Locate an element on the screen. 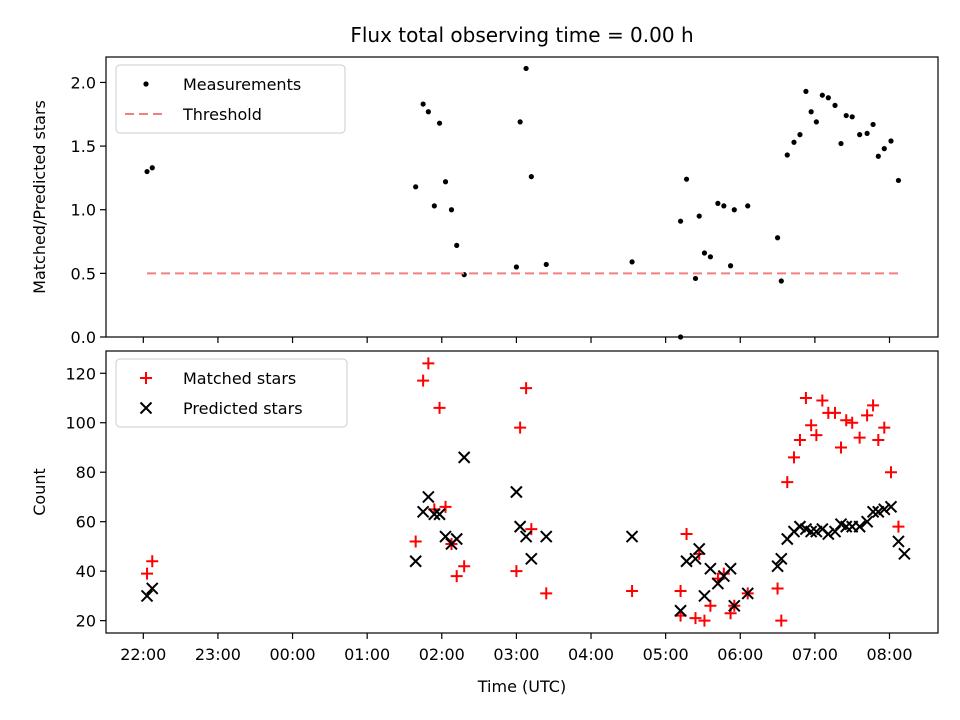 The width and height of the screenshot is (960, 720). legend-label: Threshold is located at coordinates (222, 114).